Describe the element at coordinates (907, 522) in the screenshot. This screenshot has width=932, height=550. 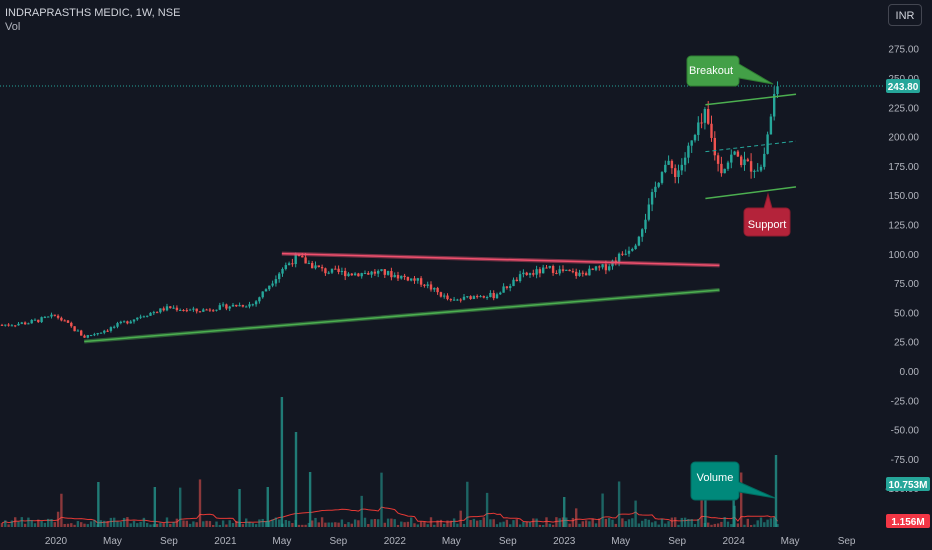
I see `volume-ma-value: 1.156M` at that location.